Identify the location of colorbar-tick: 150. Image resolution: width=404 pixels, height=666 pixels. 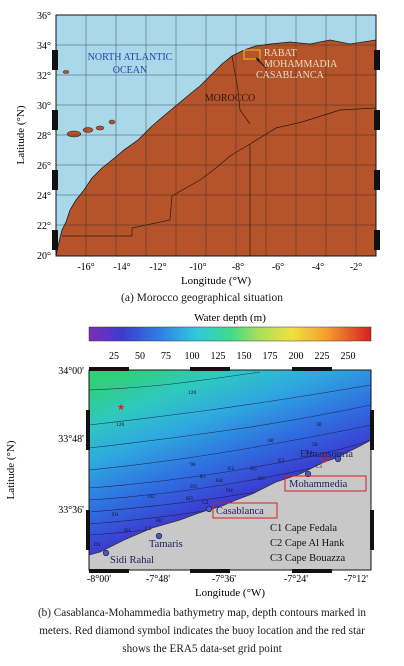
(244, 356).